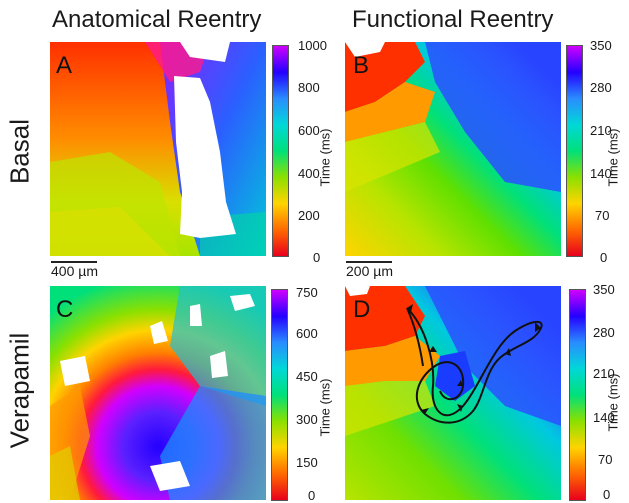 This screenshot has height=503, width=629. What do you see at coordinates (317, 257) in the screenshot?
I see `colorbar-a-tick-5: 0` at bounding box center [317, 257].